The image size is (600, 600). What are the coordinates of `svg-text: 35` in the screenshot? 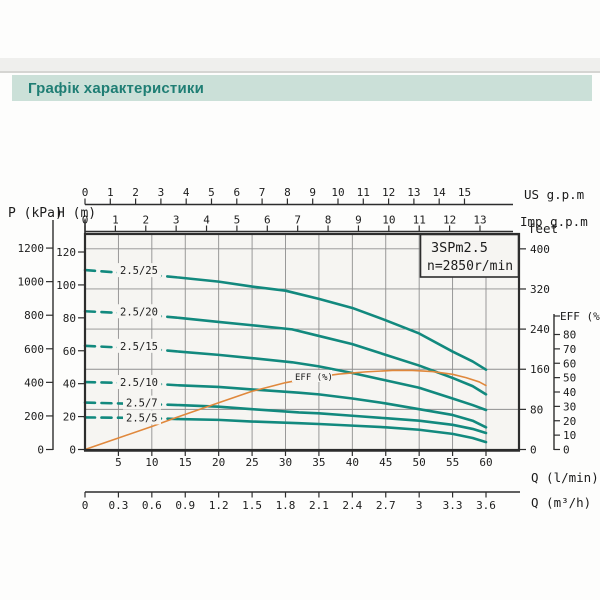 It's located at (318, 462).